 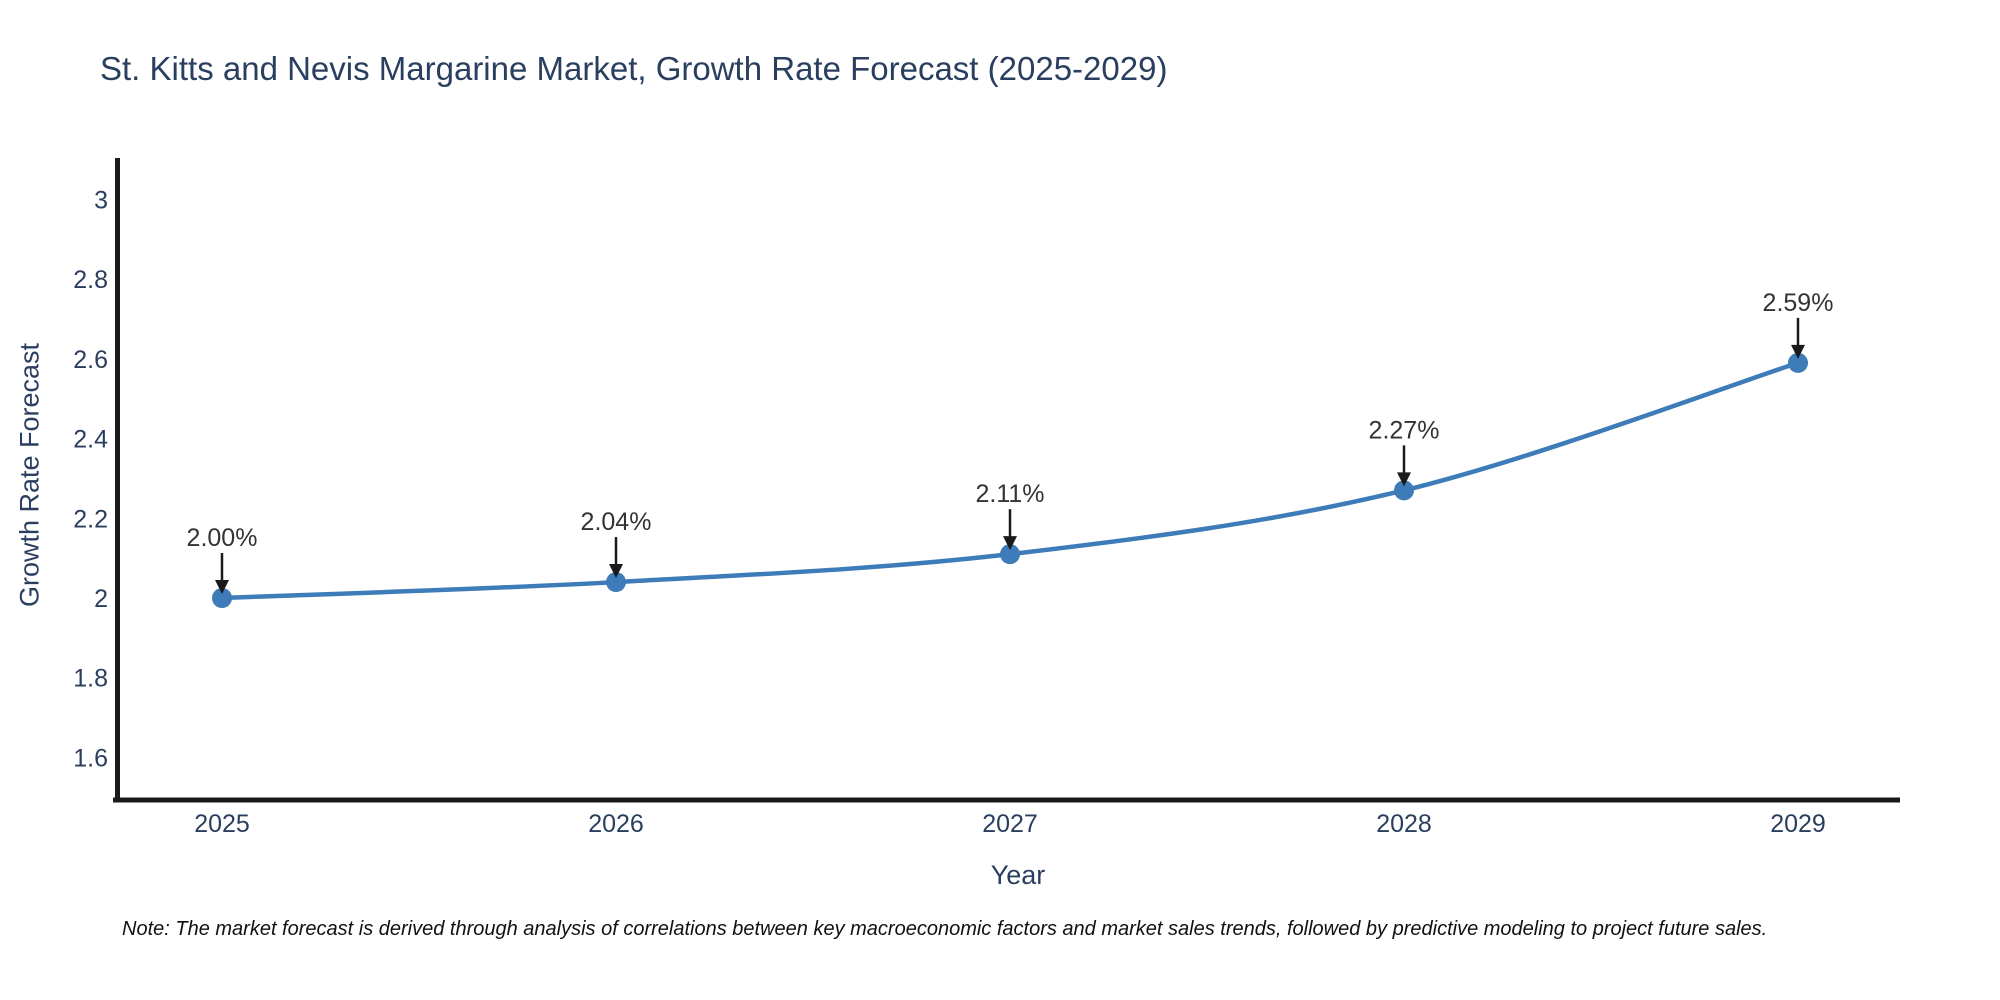 I want to click on y-tick-label: 3, so click(x=101, y=201).